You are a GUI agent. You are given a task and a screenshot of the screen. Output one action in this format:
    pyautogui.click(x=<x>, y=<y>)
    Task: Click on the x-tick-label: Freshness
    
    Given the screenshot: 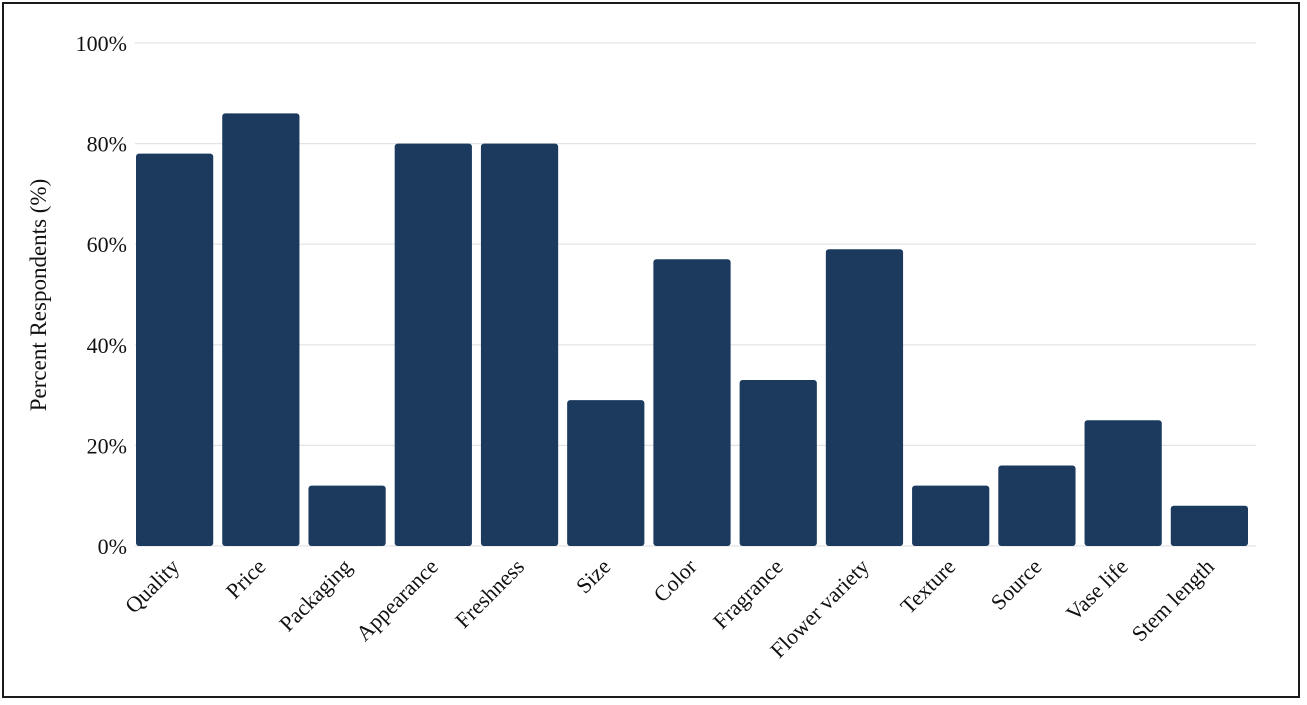 What is the action you would take?
    pyautogui.click(x=489, y=593)
    